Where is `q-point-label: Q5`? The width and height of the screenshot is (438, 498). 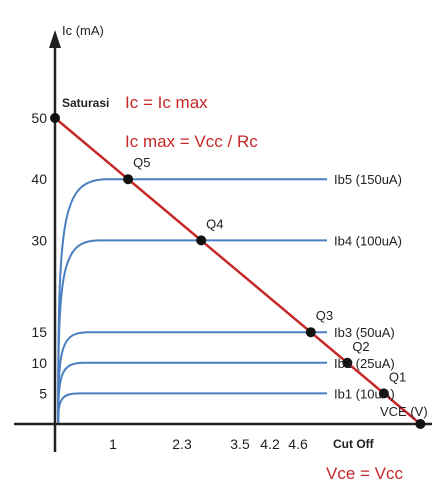 q-point-label: Q5 is located at coordinates (141, 162).